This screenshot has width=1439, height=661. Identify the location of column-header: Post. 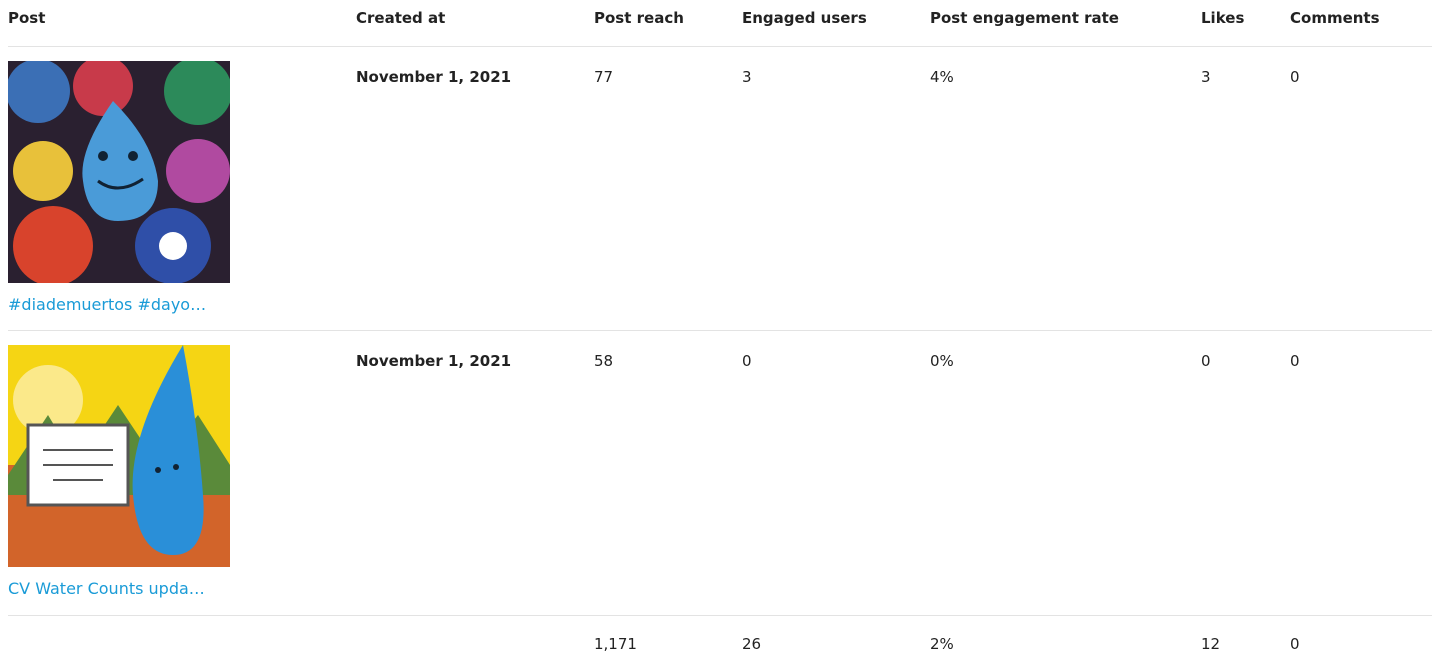
(27, 18).